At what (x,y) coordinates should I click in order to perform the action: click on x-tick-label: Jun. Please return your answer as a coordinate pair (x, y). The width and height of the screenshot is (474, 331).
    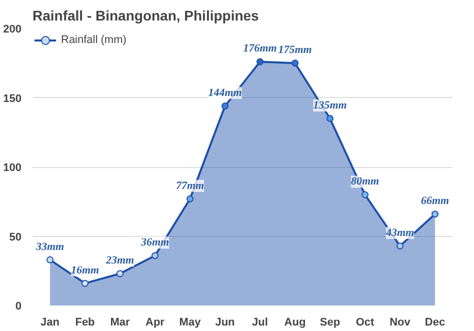
    Looking at the image, I should click on (225, 322).